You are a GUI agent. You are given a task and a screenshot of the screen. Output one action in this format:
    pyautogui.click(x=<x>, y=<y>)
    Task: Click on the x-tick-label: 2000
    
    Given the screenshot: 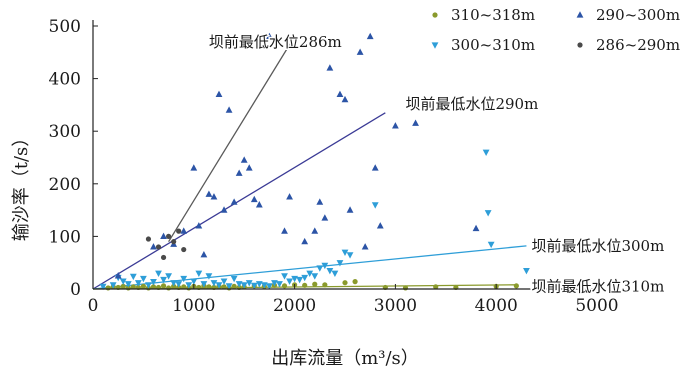 What is the action you would take?
    pyautogui.click(x=294, y=306)
    